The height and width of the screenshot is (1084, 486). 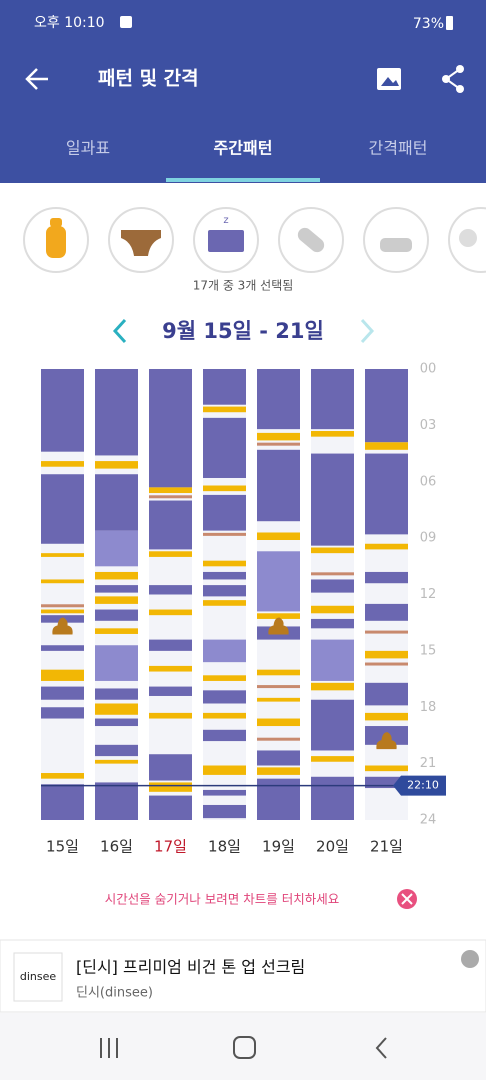 I want to click on y-tick-label: 06, so click(x=428, y=481).